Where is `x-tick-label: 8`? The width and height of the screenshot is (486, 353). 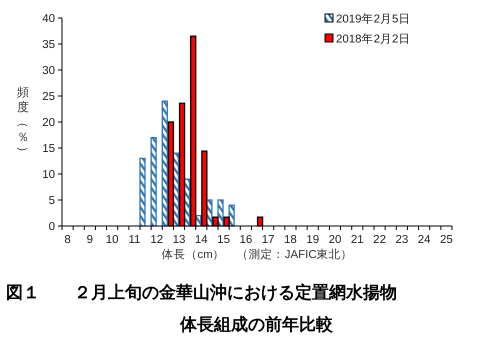
x-tick-label: 8 is located at coordinates (67, 240).